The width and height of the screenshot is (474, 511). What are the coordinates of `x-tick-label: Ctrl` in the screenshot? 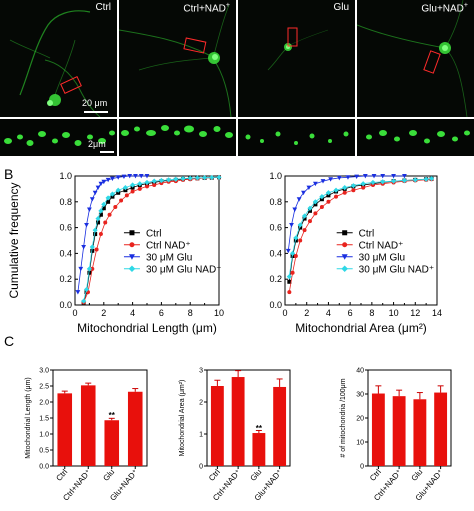 It's located at (61, 474).